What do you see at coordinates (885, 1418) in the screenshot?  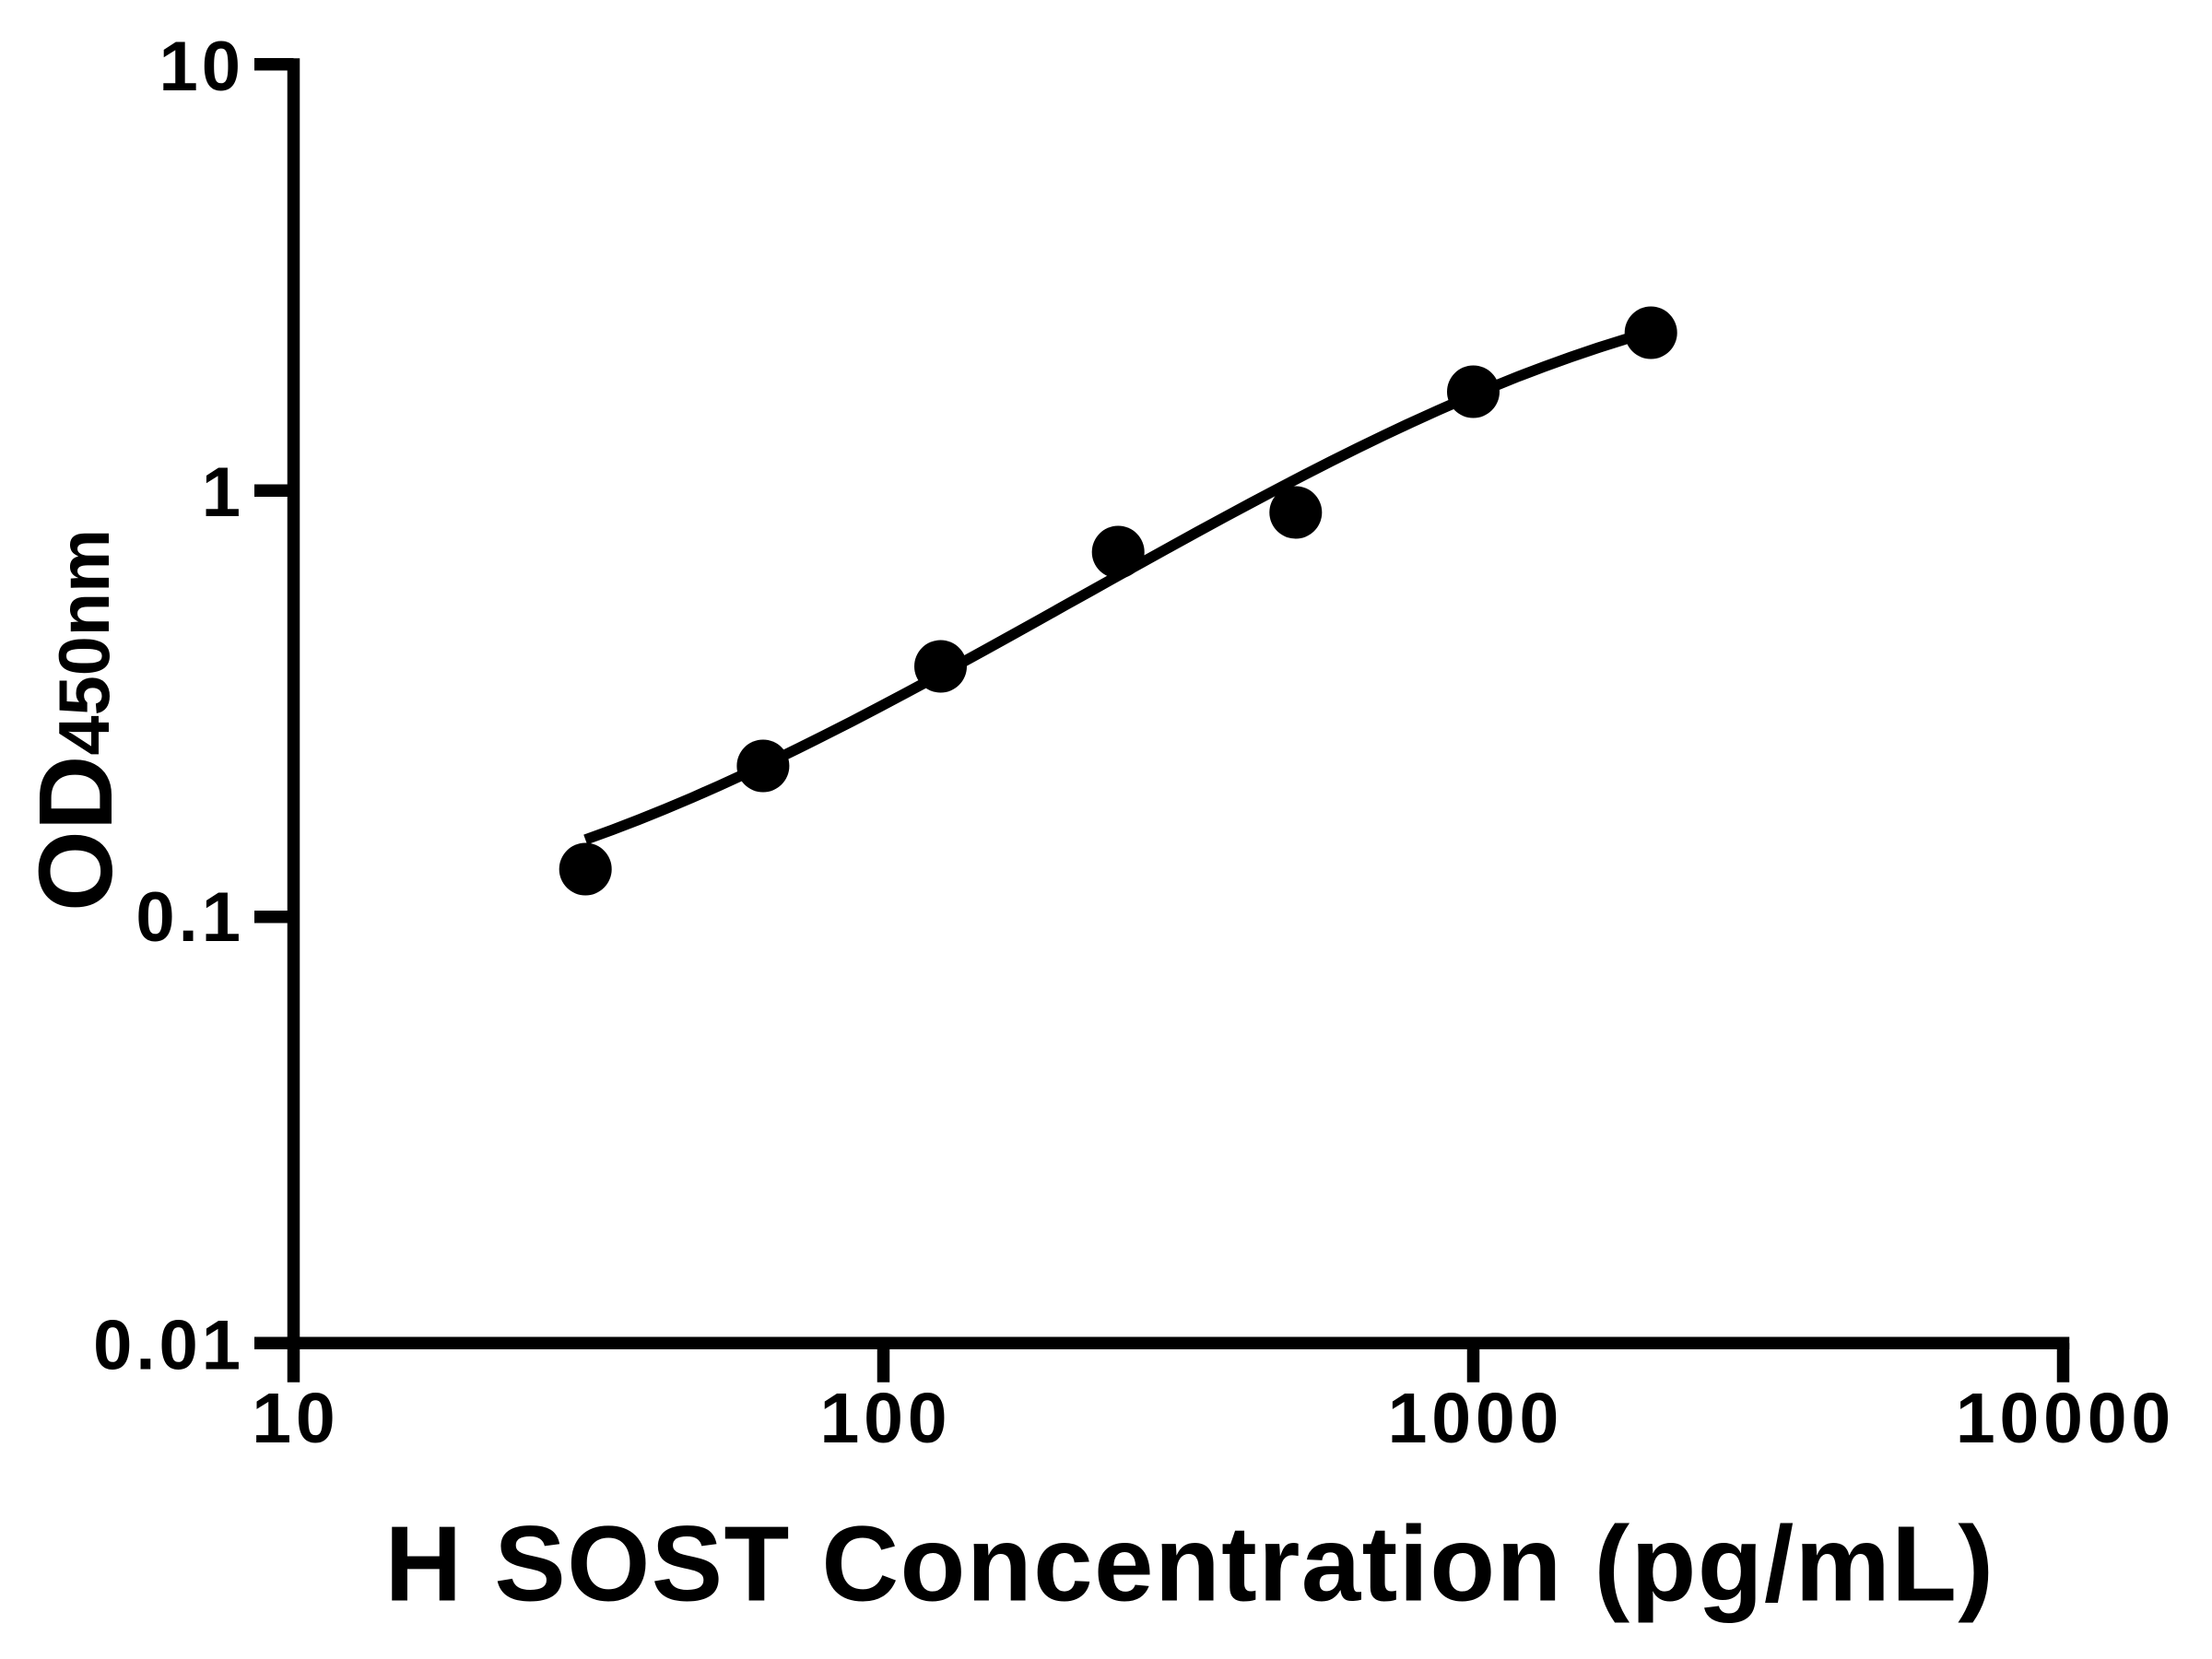 I see `svg-text: 100` at bounding box center [885, 1418].